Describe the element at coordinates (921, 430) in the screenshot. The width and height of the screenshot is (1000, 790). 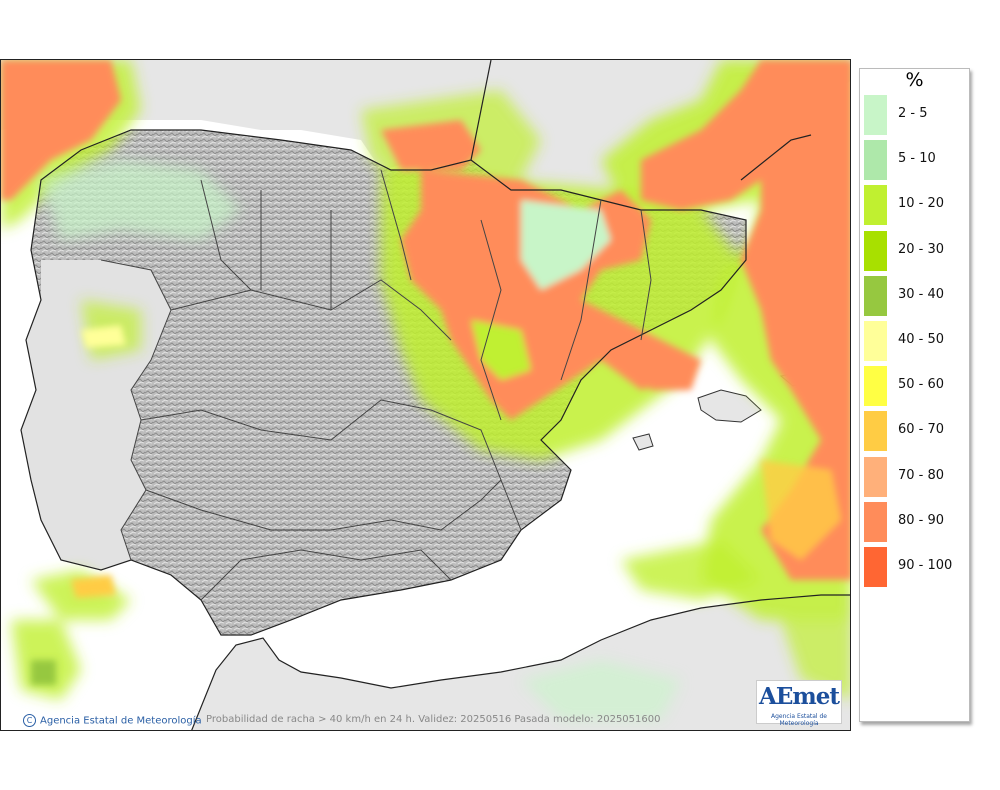
I see `legend-label: 60 - 70` at that location.